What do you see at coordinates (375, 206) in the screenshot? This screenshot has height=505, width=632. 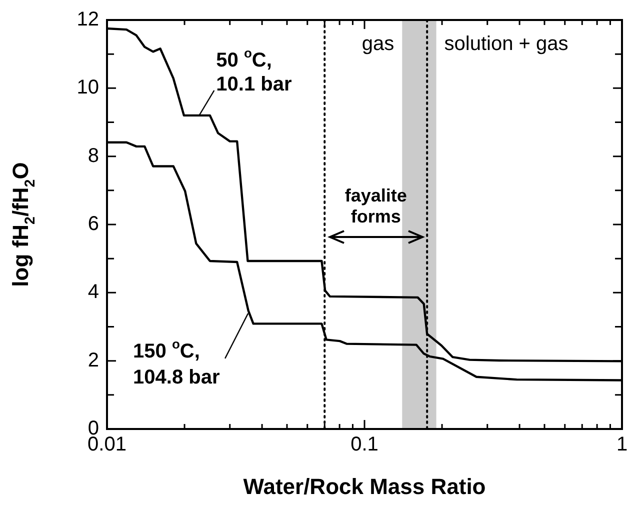 I see `annotation: fayalite forms` at bounding box center [375, 206].